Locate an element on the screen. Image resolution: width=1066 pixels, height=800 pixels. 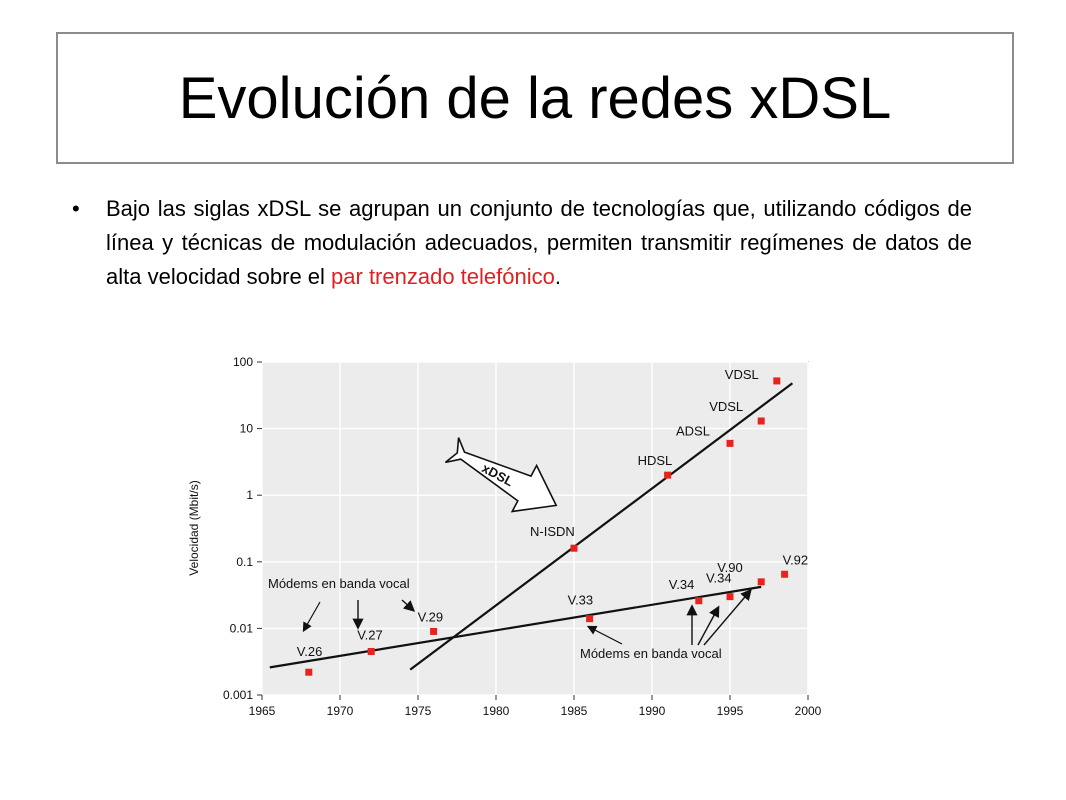
title-box: Evolución de la redes xDSL is located at coordinates (535, 98).